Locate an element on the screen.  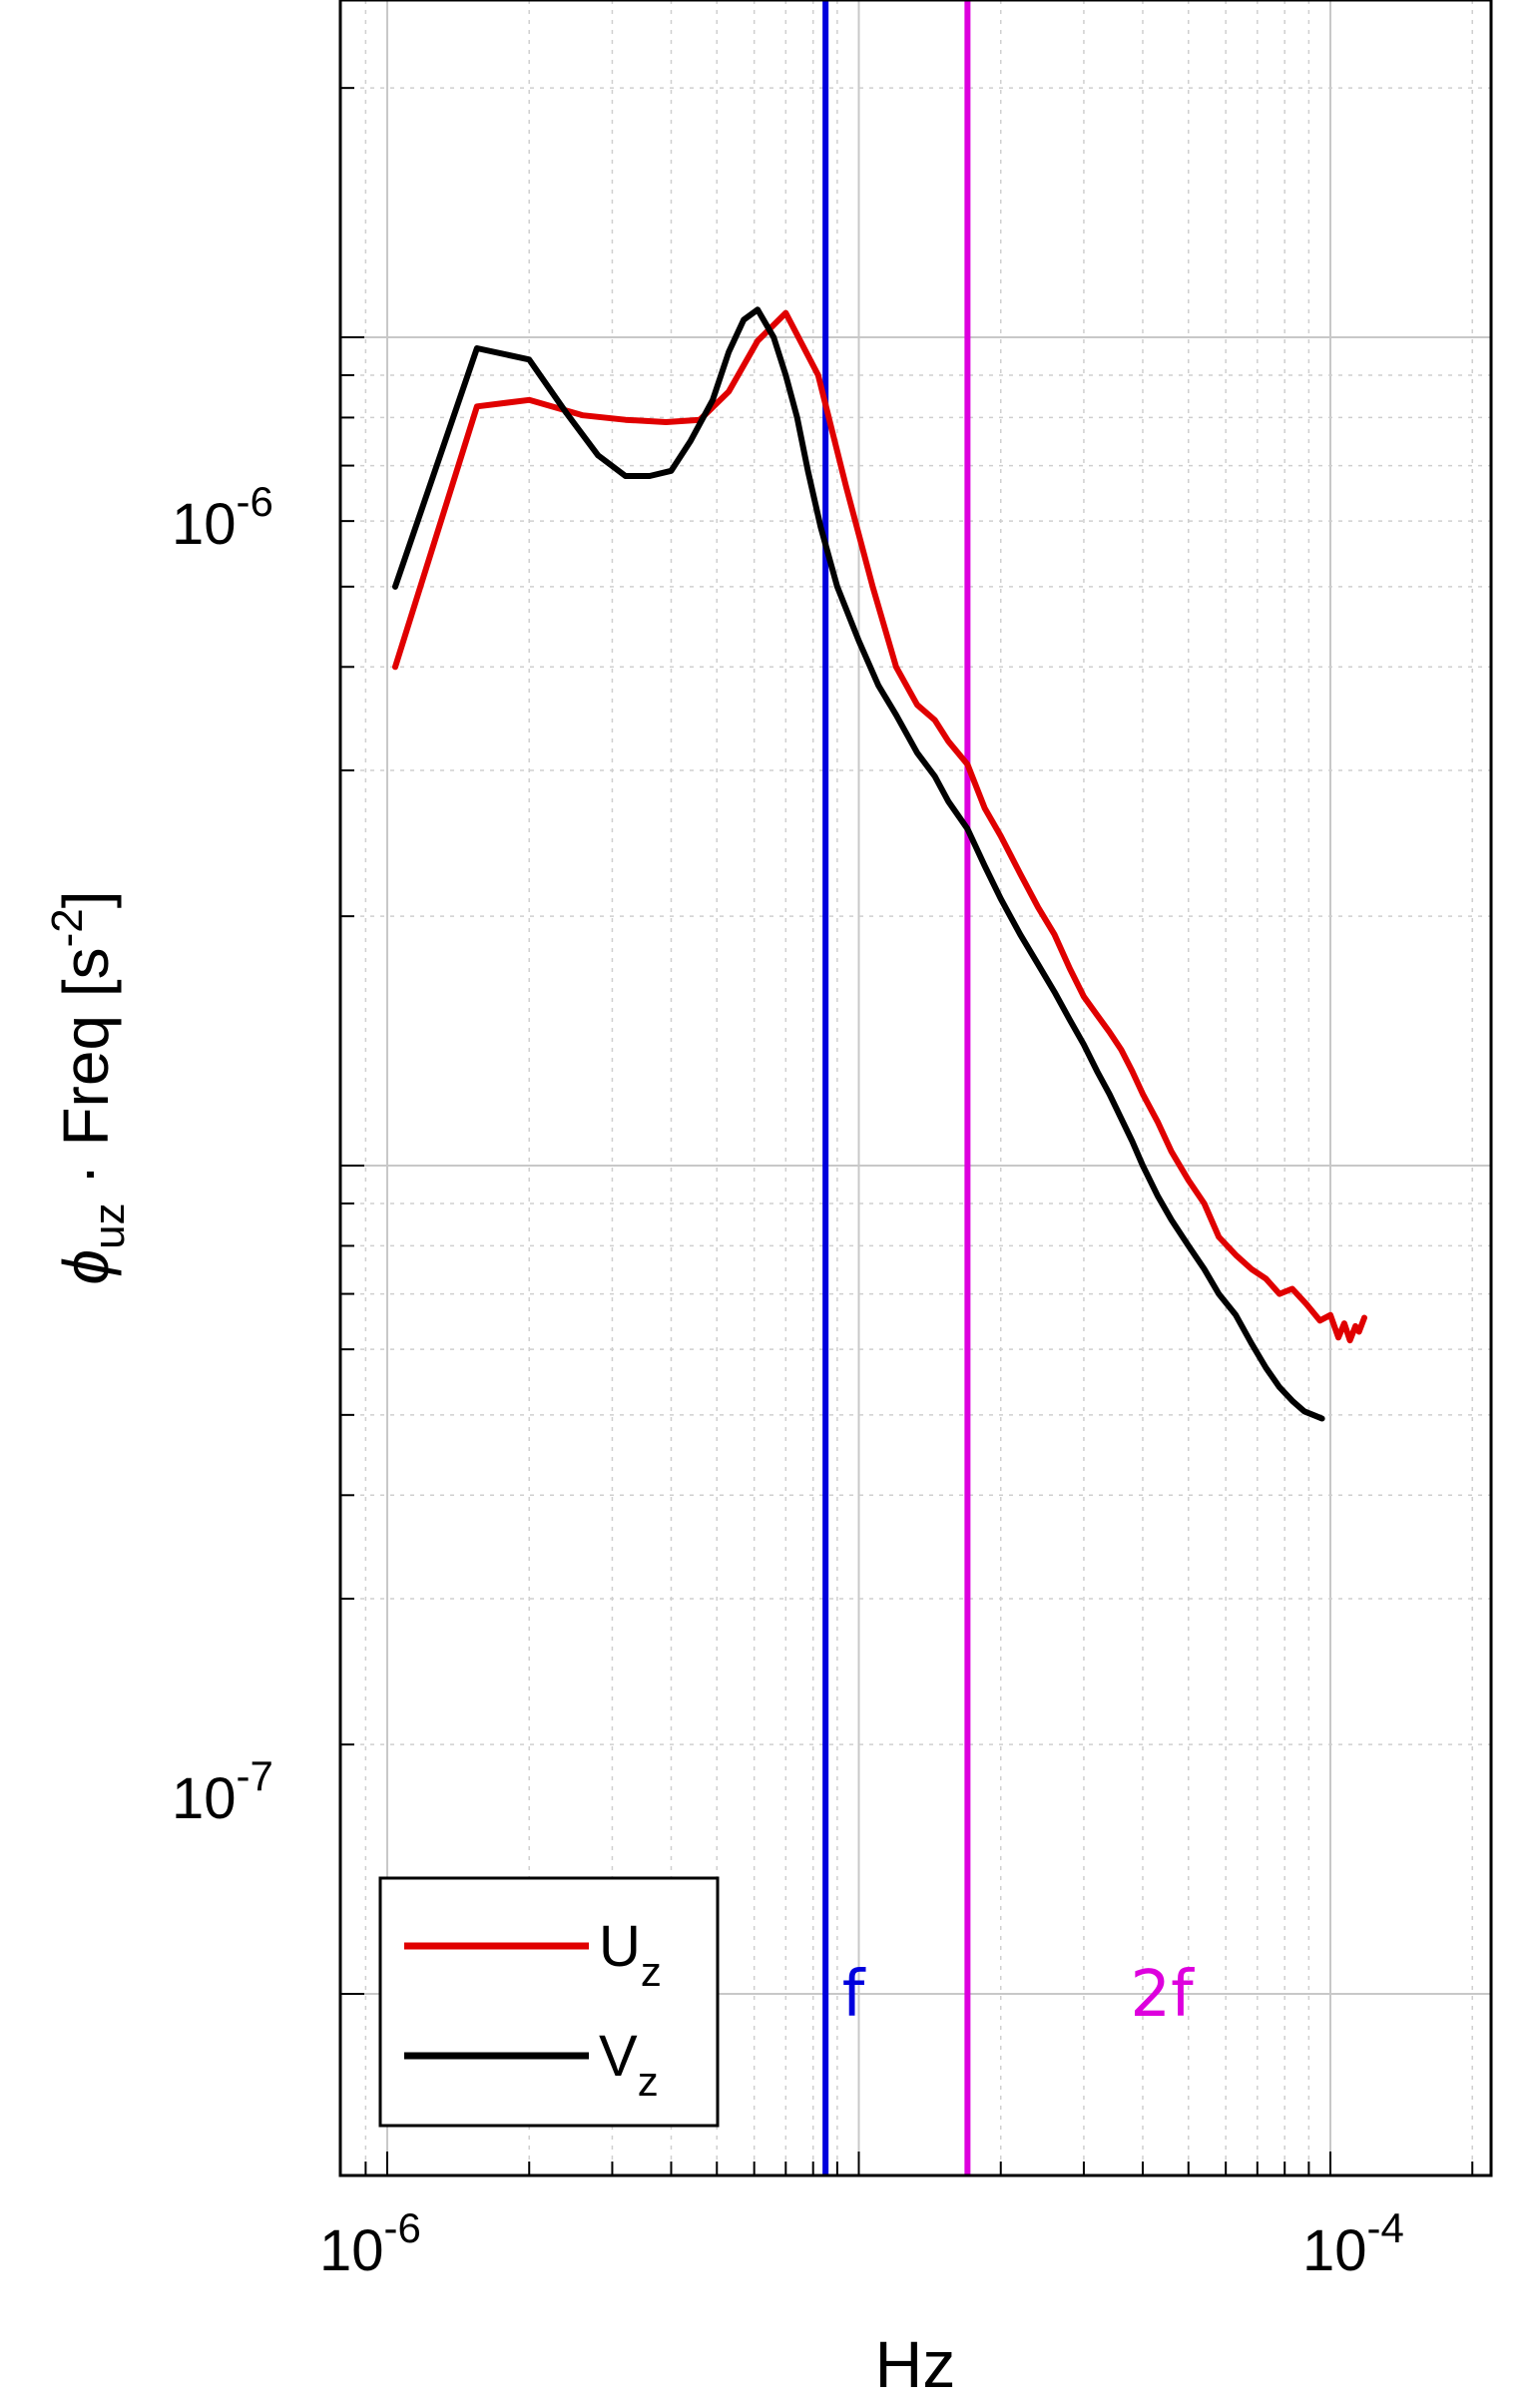
legend-label-uz: Uz is located at coordinates (630, 1954).